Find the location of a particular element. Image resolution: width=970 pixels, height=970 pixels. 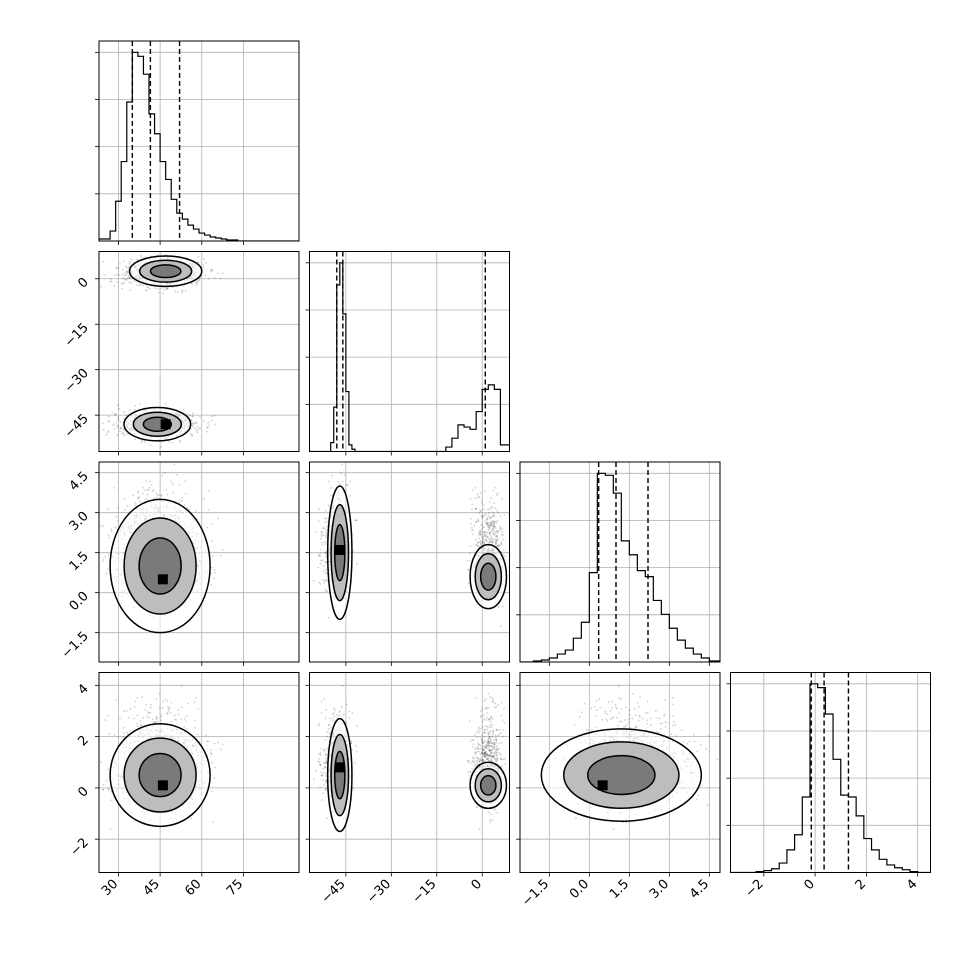

contour-series is located at coordinates (160, 566).